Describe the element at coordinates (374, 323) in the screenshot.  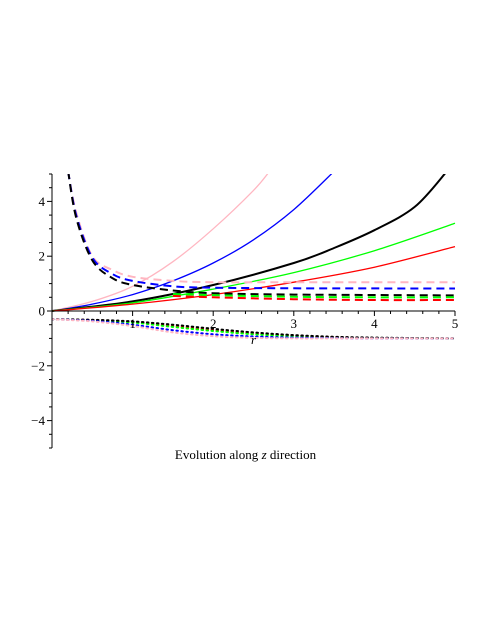
I see `x-tick-label: 4` at that location.